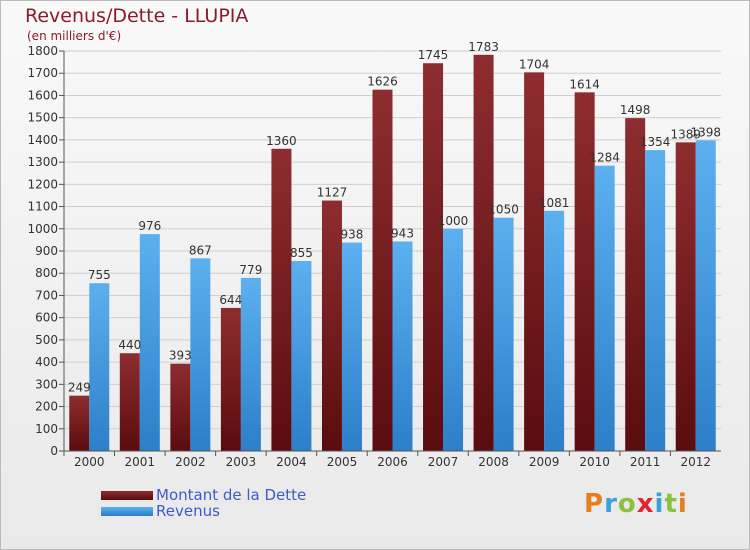  I want to click on legend-item-dette: Montant de la Dette, so click(204, 495).